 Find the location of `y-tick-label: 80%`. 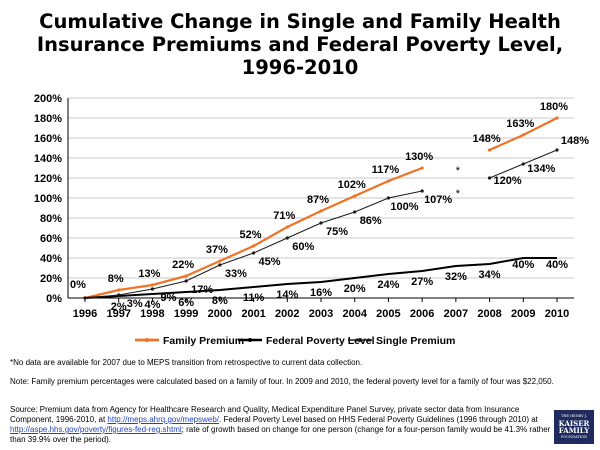

y-tick-label: 80% is located at coordinates (51, 219).